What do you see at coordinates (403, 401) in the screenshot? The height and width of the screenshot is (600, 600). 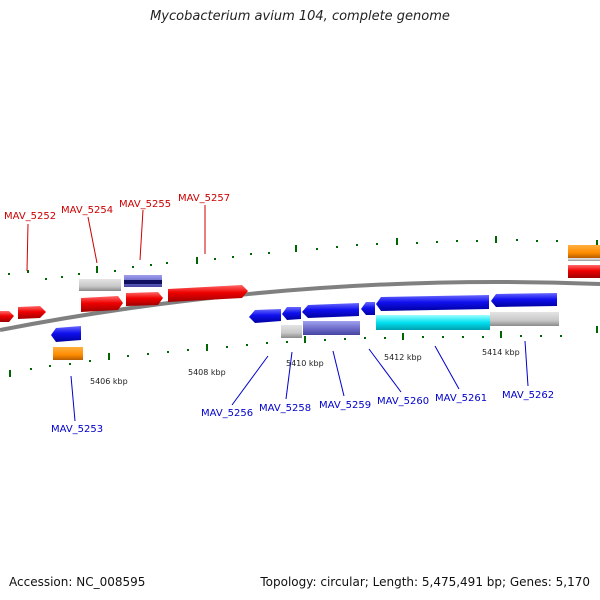 I see `gene-label-MAV_5260: MAV_5260` at bounding box center [403, 401].